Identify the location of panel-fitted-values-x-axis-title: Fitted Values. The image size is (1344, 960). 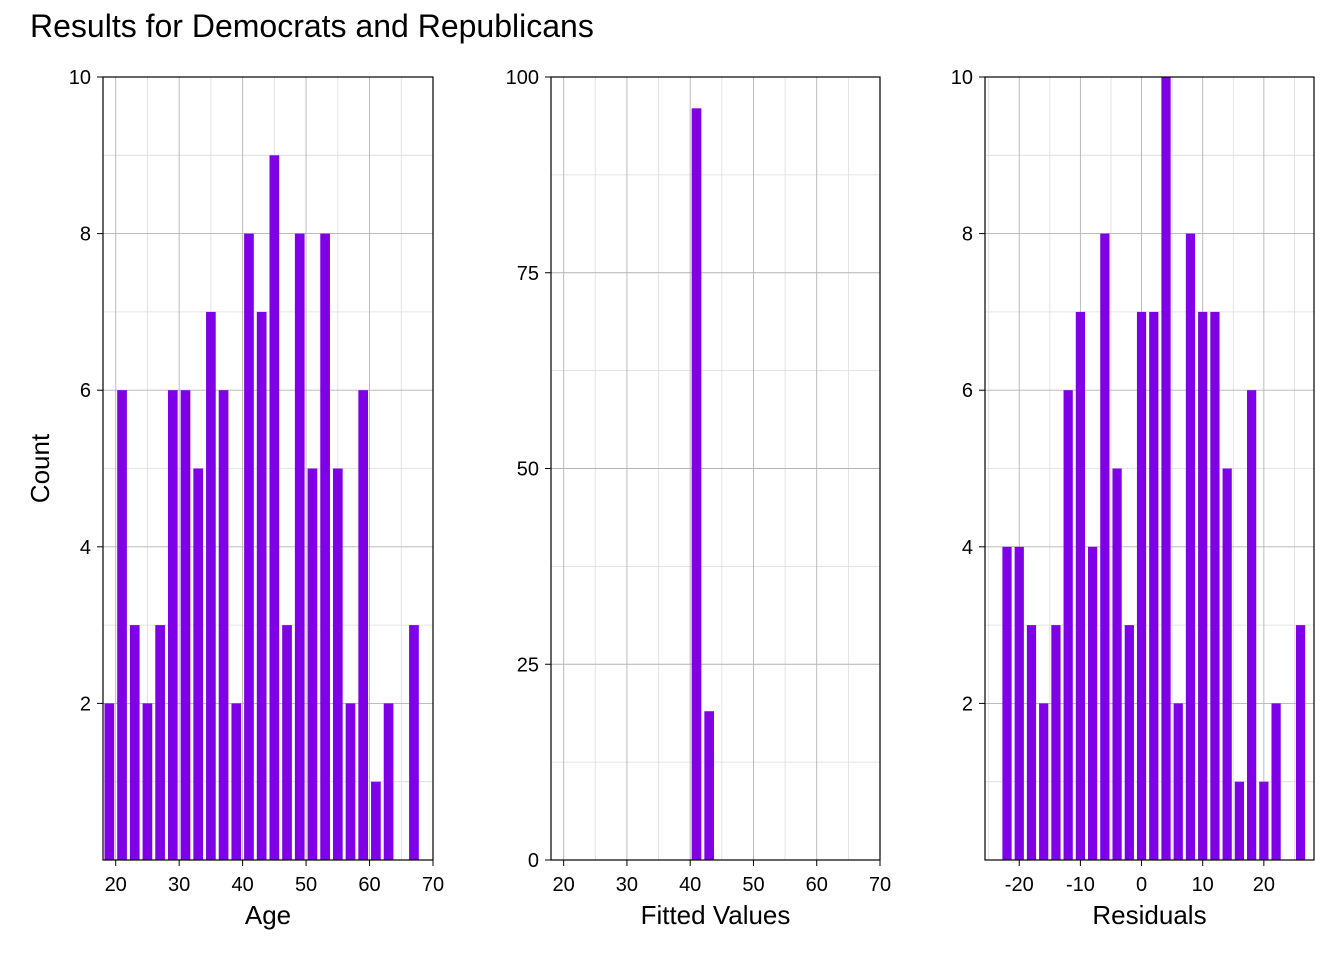
(716, 915).